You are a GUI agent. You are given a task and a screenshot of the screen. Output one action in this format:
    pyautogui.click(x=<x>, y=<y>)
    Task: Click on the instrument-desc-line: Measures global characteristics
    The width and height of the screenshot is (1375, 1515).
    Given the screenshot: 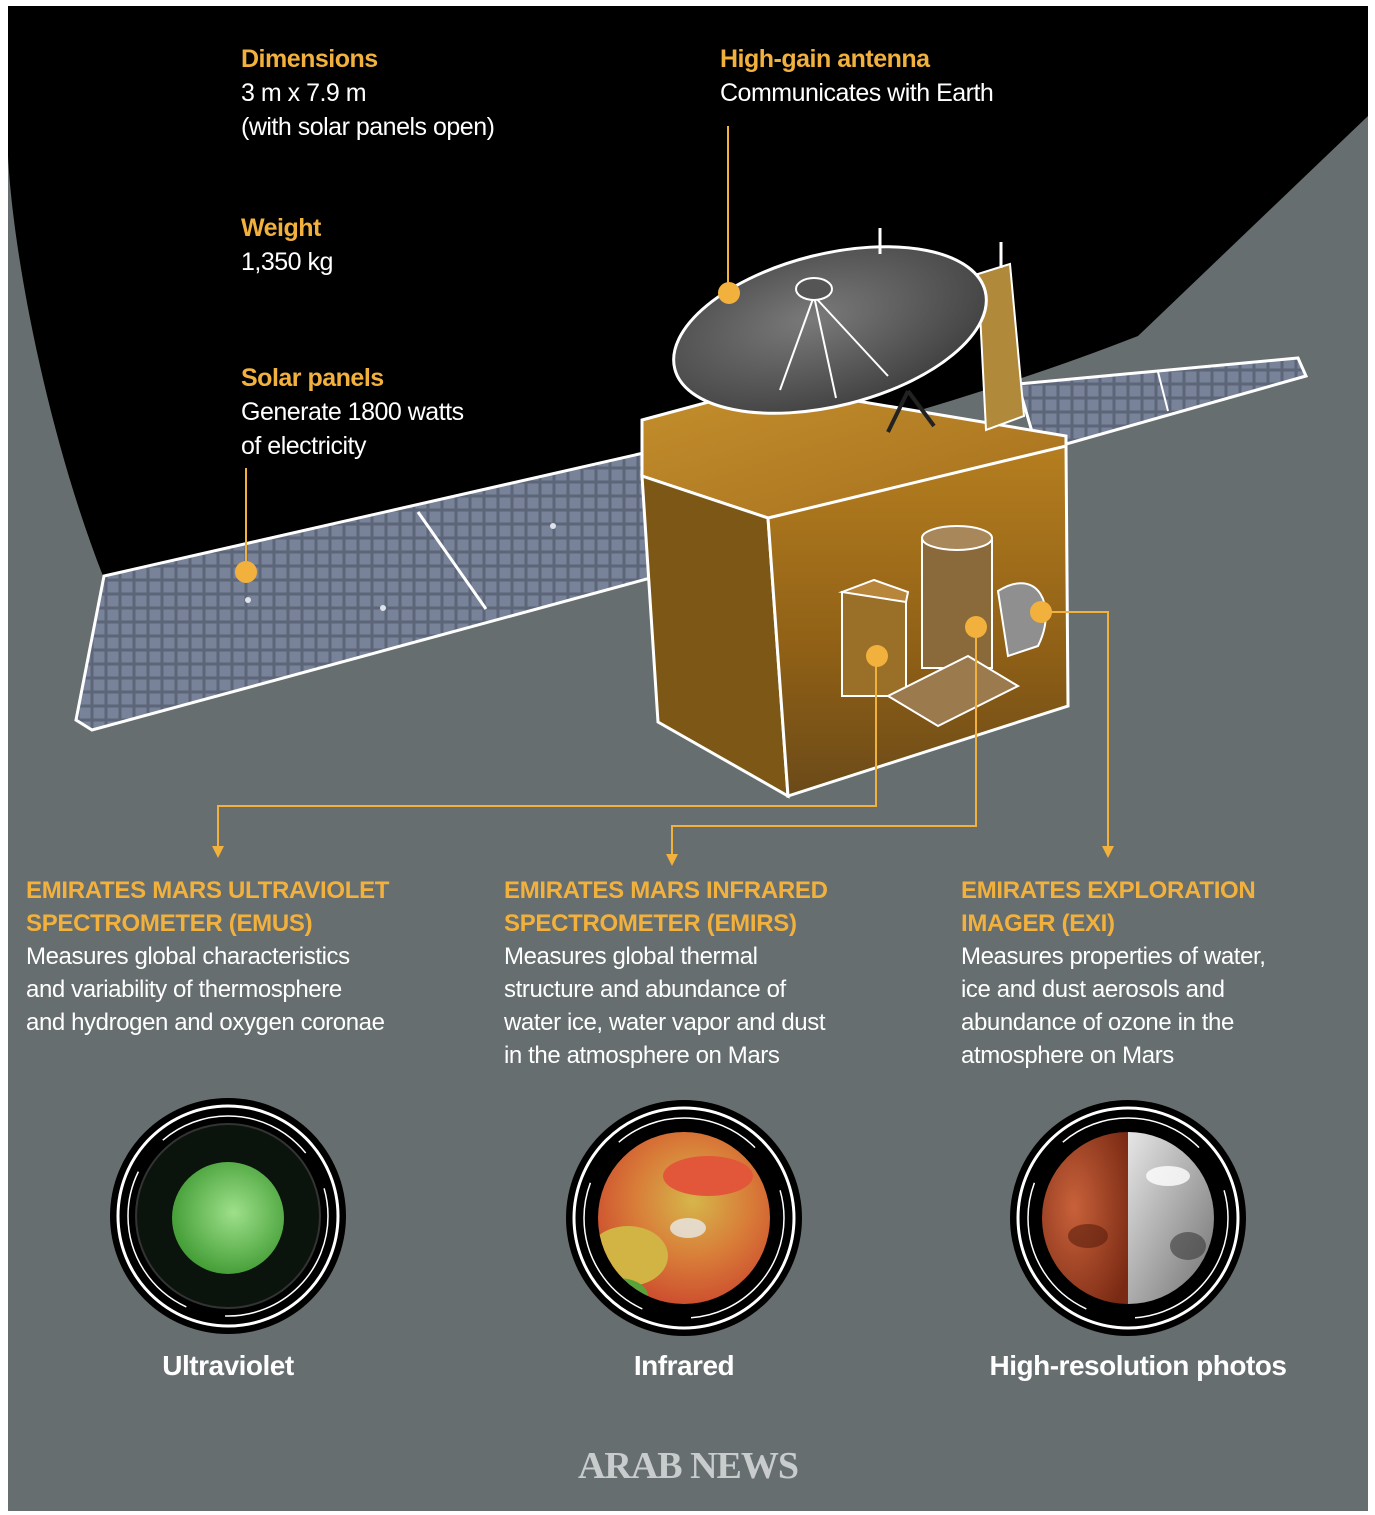 What is the action you would take?
    pyautogui.click(x=188, y=956)
    